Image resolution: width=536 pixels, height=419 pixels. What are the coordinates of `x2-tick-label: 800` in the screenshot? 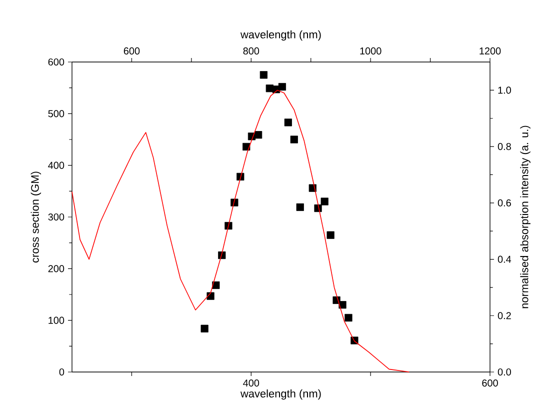 It's located at (251, 50).